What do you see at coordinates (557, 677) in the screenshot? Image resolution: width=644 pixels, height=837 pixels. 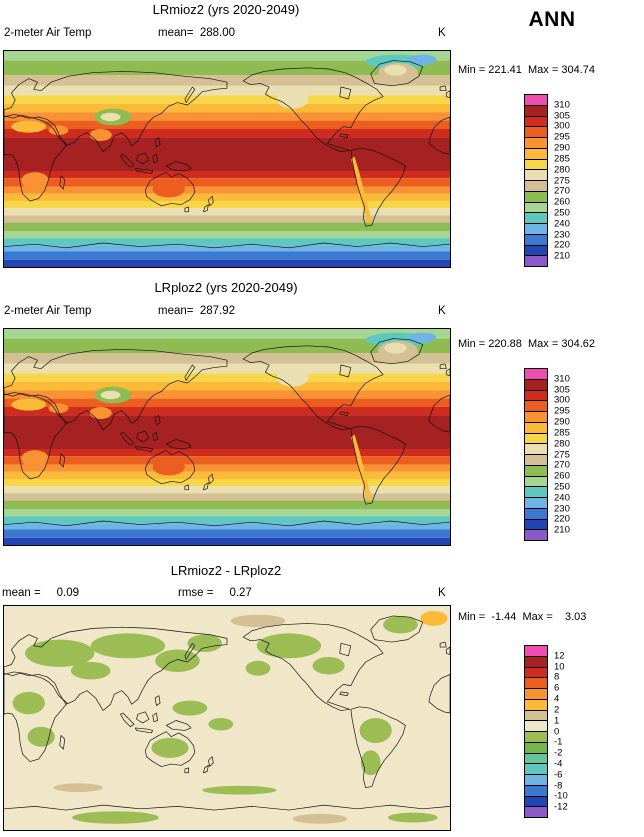 I see `colorbar-tick-label: 8` at bounding box center [557, 677].